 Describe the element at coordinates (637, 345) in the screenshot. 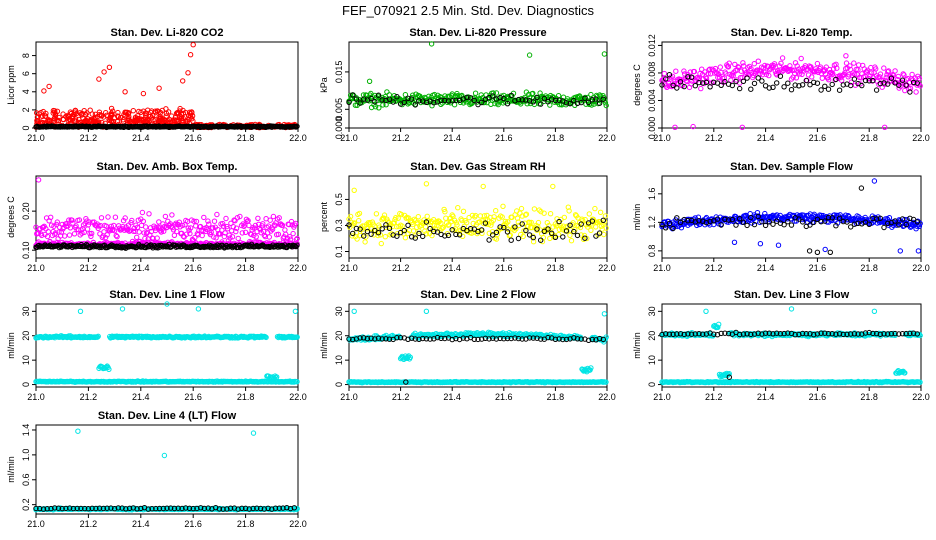

I see `y-axis-label: ml/min` at that location.